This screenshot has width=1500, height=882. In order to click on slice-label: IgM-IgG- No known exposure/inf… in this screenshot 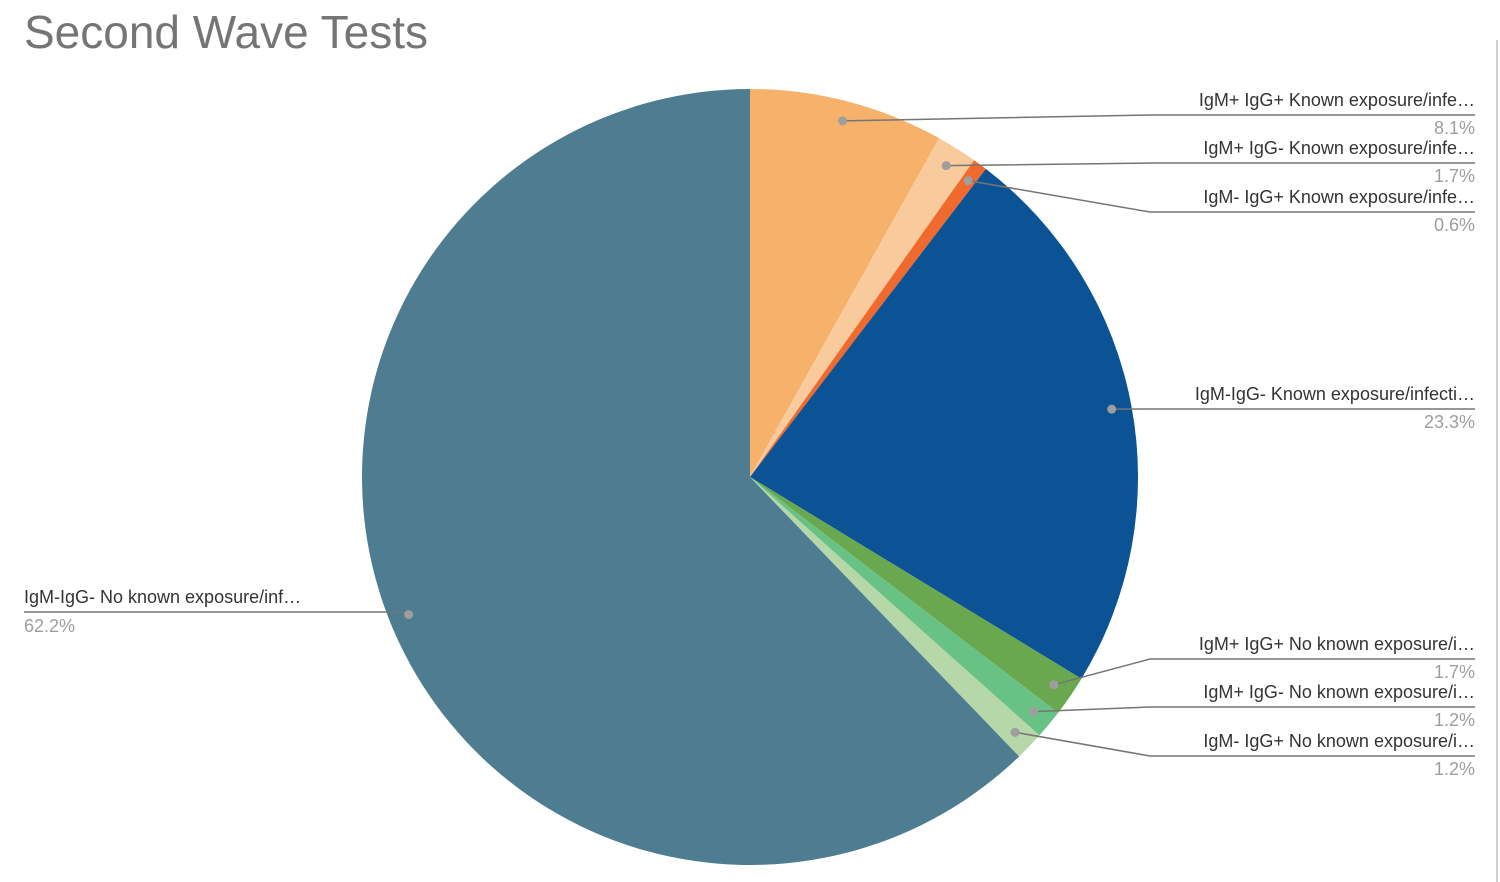, I will do `click(162, 597)`.